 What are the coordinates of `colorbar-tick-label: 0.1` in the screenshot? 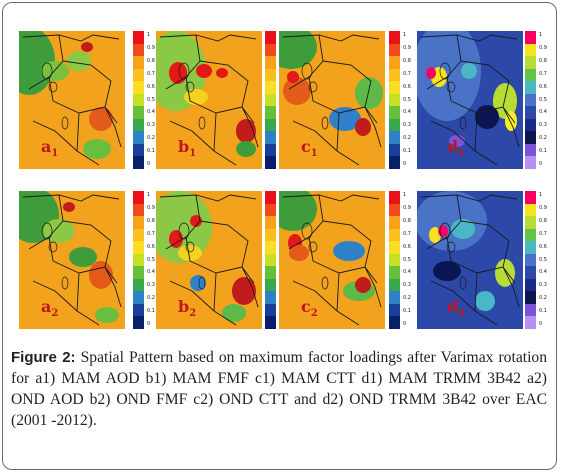 It's located at (151, 311).